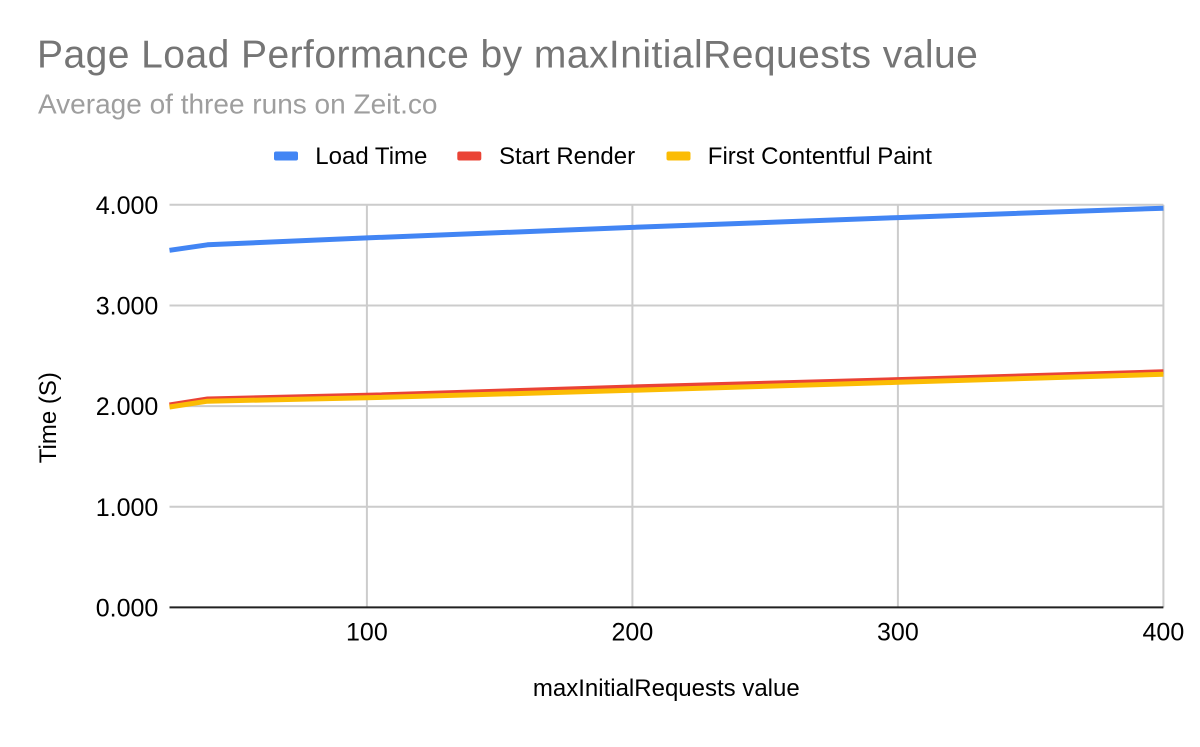 The height and width of the screenshot is (747, 1200). What do you see at coordinates (666, 688) in the screenshot?
I see `svg-text: maxInitialRequests value` at bounding box center [666, 688].